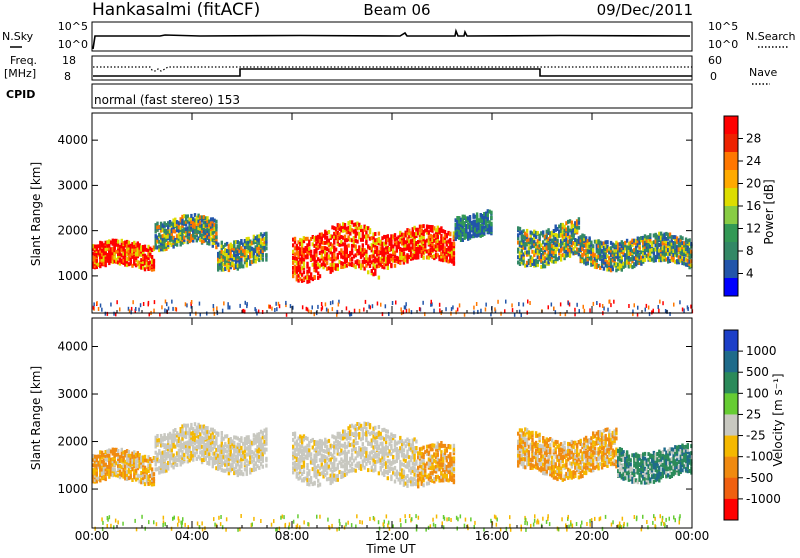 The width and height of the screenshot is (800, 558). Describe the element at coordinates (23, 60) in the screenshot. I see `freq-label-line1: Freq.` at that location.